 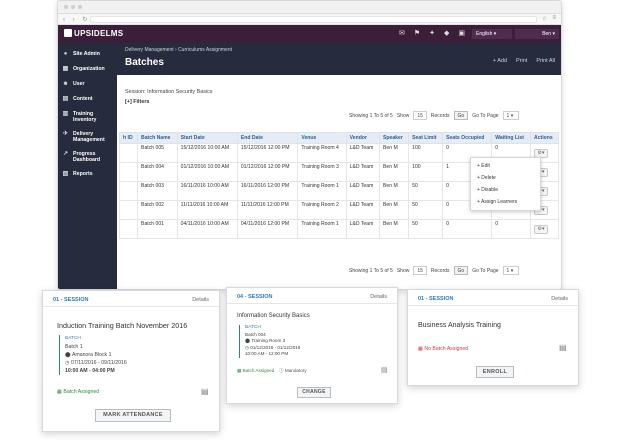 What do you see at coordinates (207, 210) in the screenshot?
I see `cell-start-date: 11/11/2016 10:00 AM` at bounding box center [207, 210].